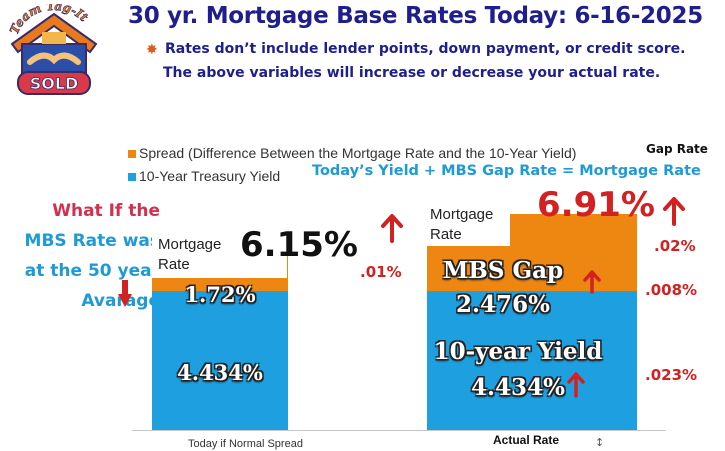 The width and height of the screenshot is (725, 451). I want to click on data-label-yield-actual: 10-year Yield 4.434%, so click(518, 369).